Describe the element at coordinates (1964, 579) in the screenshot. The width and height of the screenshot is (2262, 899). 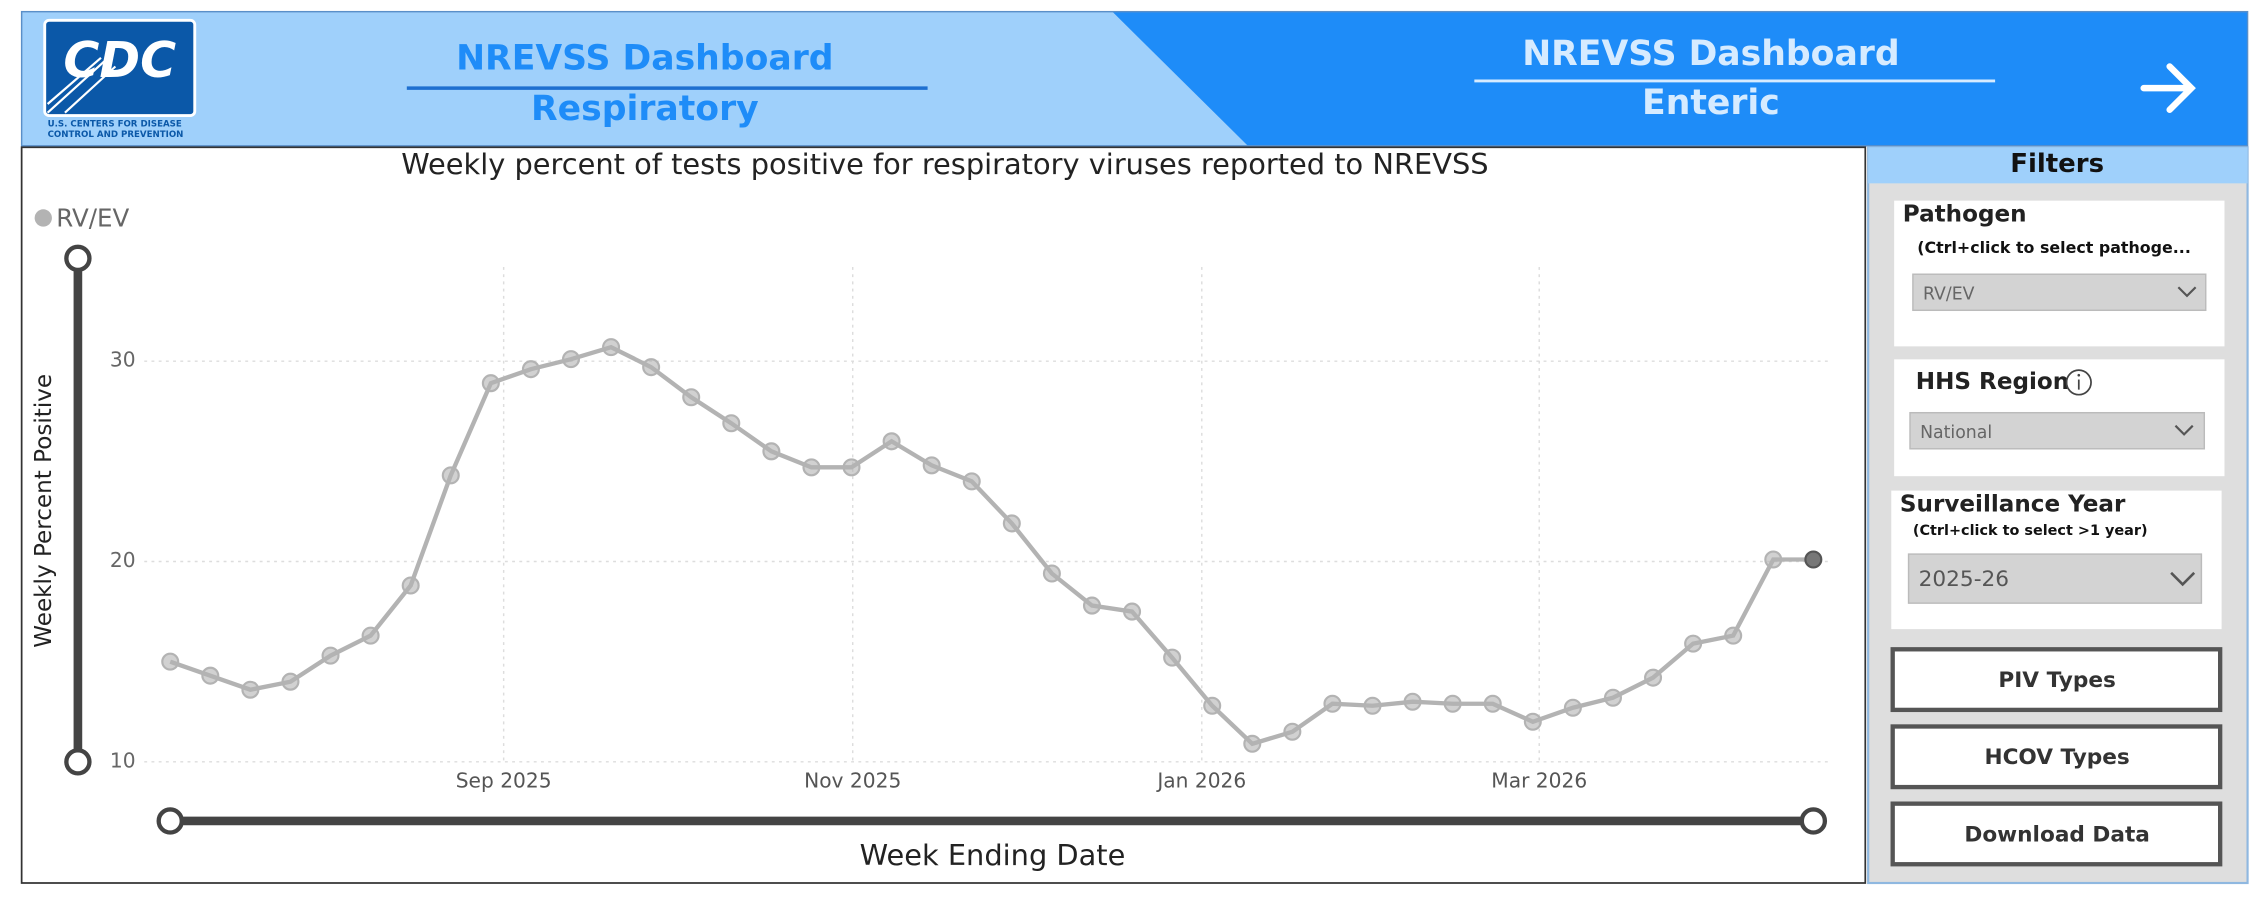
I see `dropdown-value: 2025-26` at that location.